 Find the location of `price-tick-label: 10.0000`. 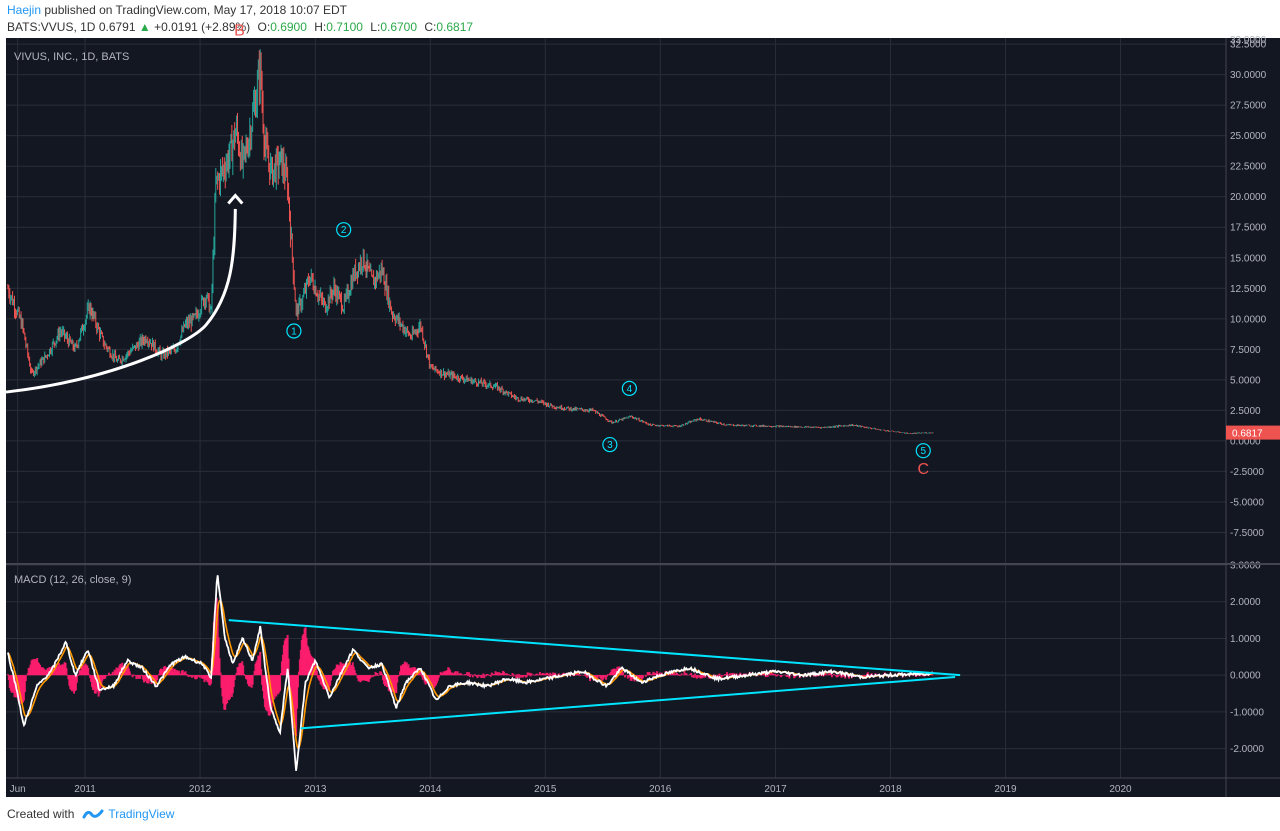

price-tick-label: 10.0000 is located at coordinates (1248, 319).